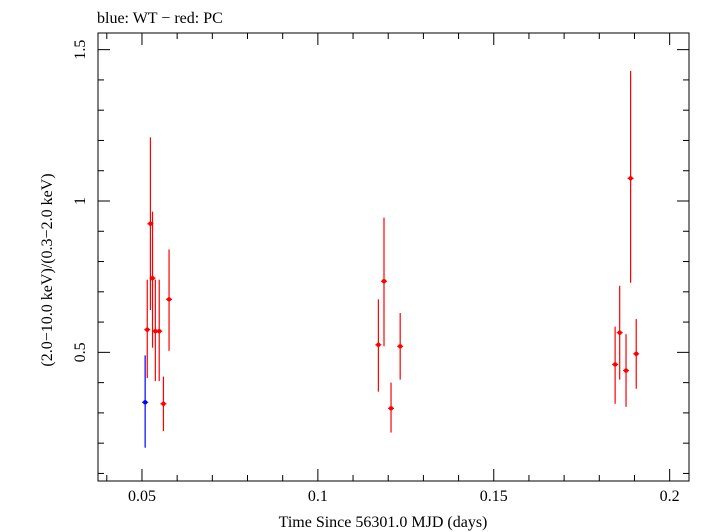  Describe the element at coordinates (318, 496) in the screenshot. I see `x-tick-label: 0.1` at that location.